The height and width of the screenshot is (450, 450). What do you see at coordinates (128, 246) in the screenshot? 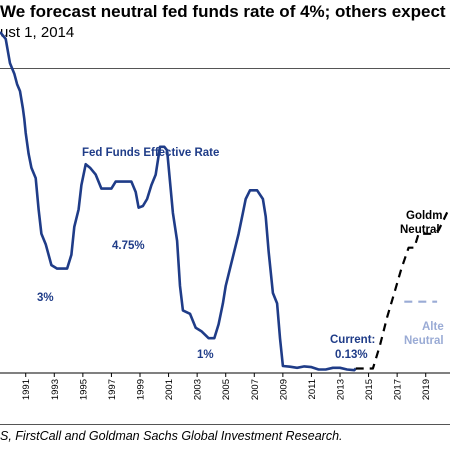
I see `annotation-4-75: 4.75%` at bounding box center [128, 246].